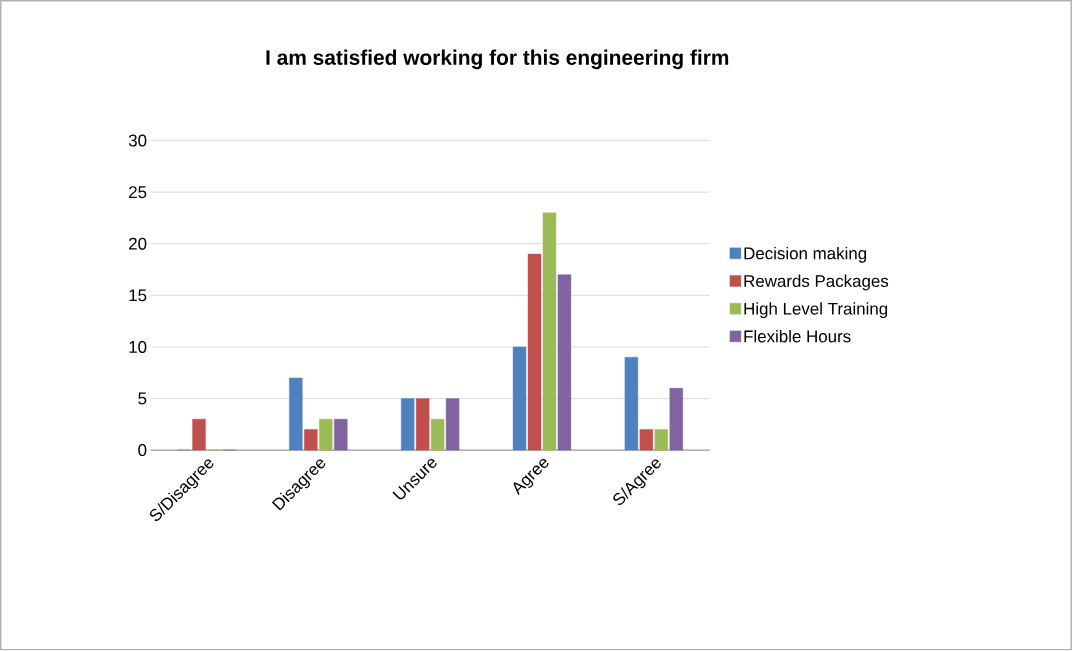 This screenshot has width=1072, height=651. I want to click on y-tick-label: 30, so click(137, 140).